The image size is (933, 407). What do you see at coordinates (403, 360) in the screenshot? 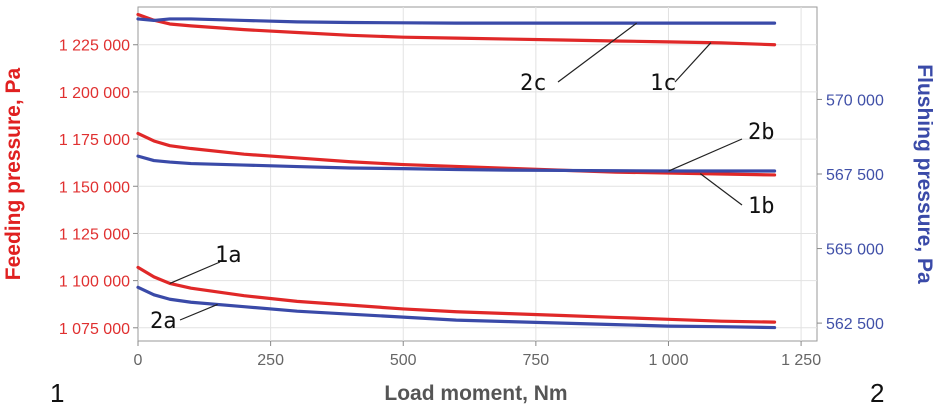
I see `x-tick-label: 500` at bounding box center [403, 360].